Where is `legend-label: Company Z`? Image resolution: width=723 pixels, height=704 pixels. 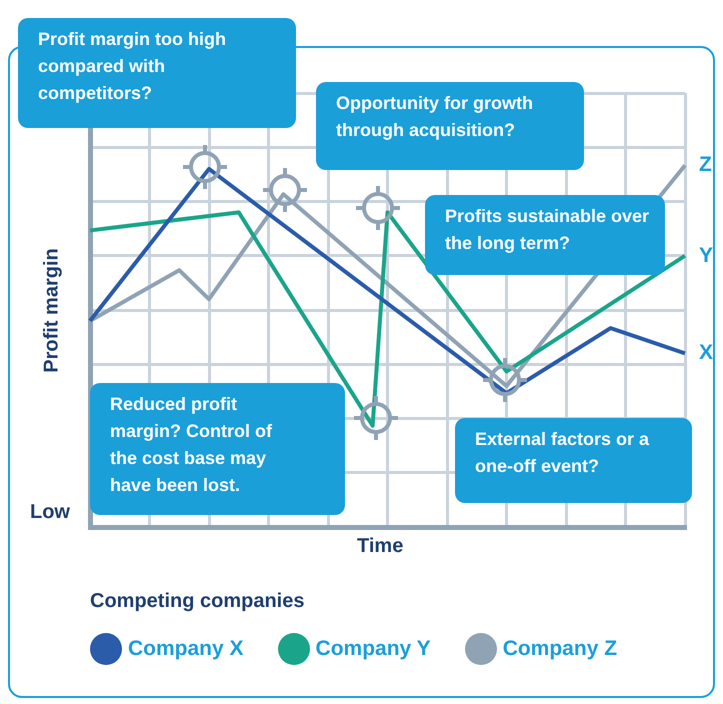 legend-label: Company Z is located at coordinates (560, 649).